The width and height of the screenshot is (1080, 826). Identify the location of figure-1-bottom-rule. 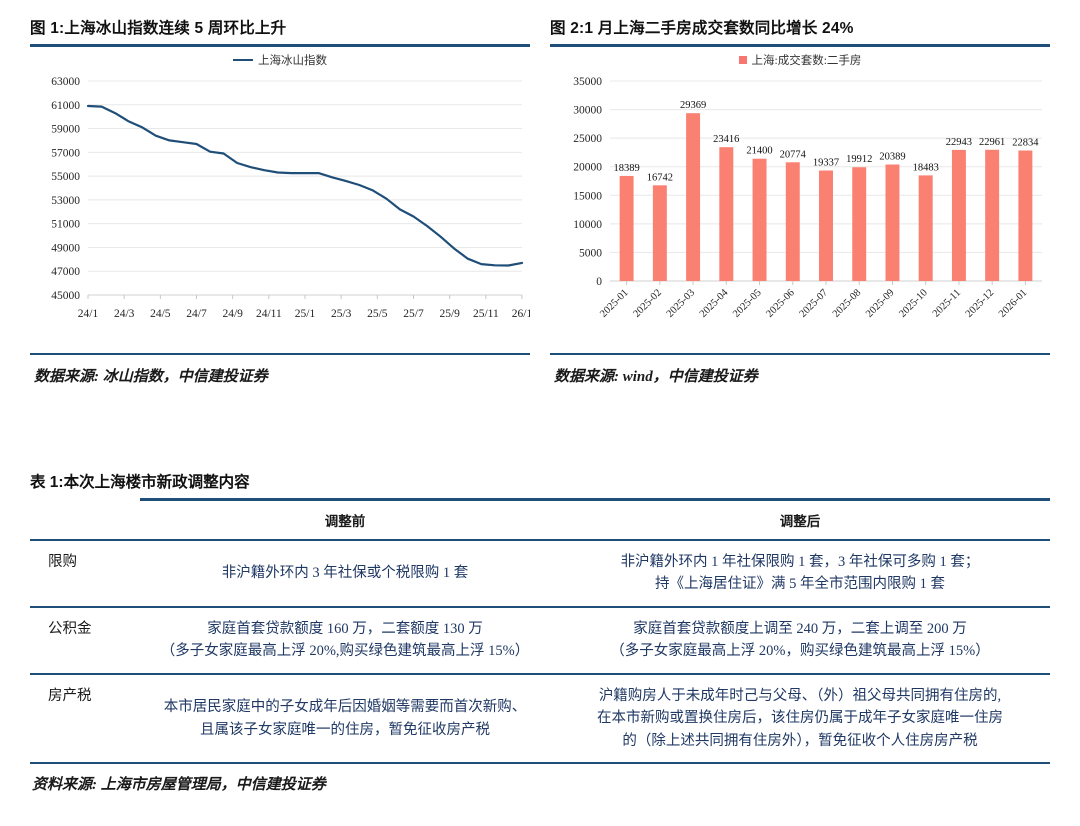
(280, 354).